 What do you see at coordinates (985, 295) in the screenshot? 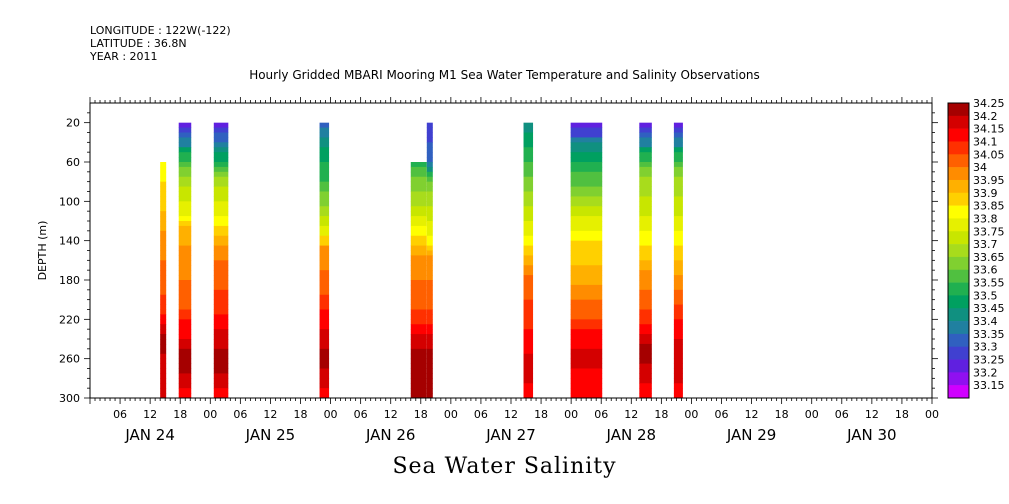
I see `colorbar-label: 33.5` at bounding box center [985, 295].